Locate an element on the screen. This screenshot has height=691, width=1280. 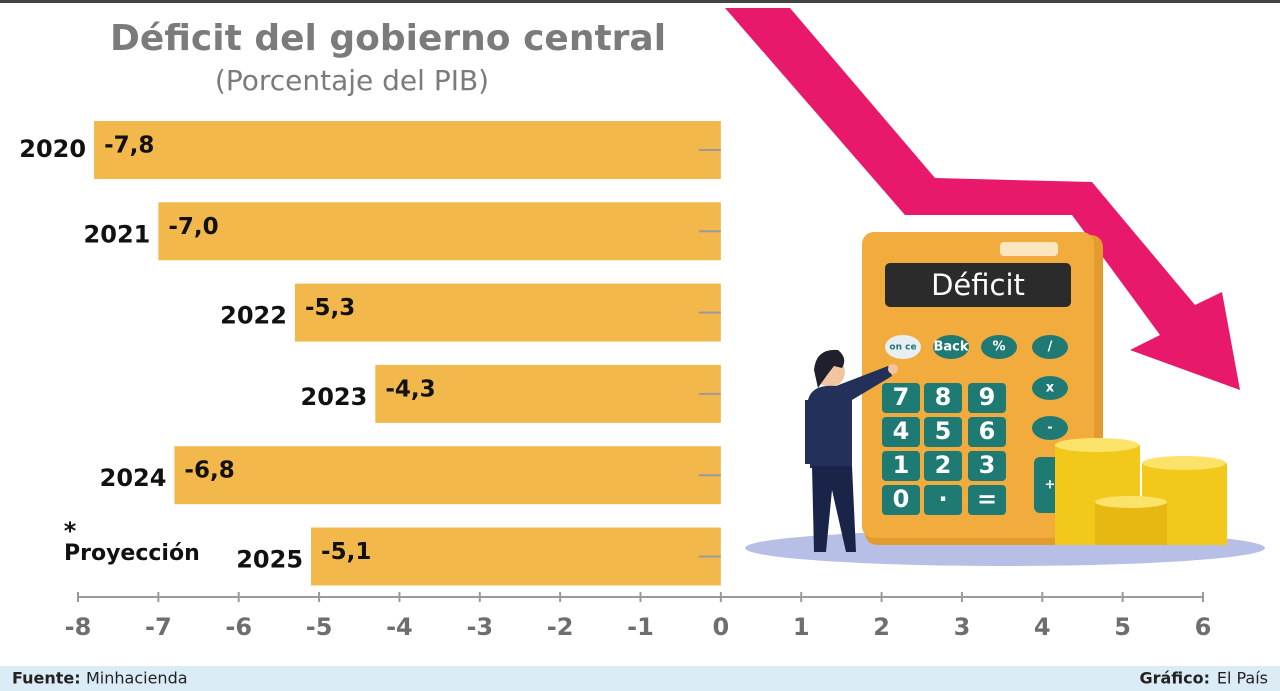
x-tick-label: -4 is located at coordinates (399, 627).